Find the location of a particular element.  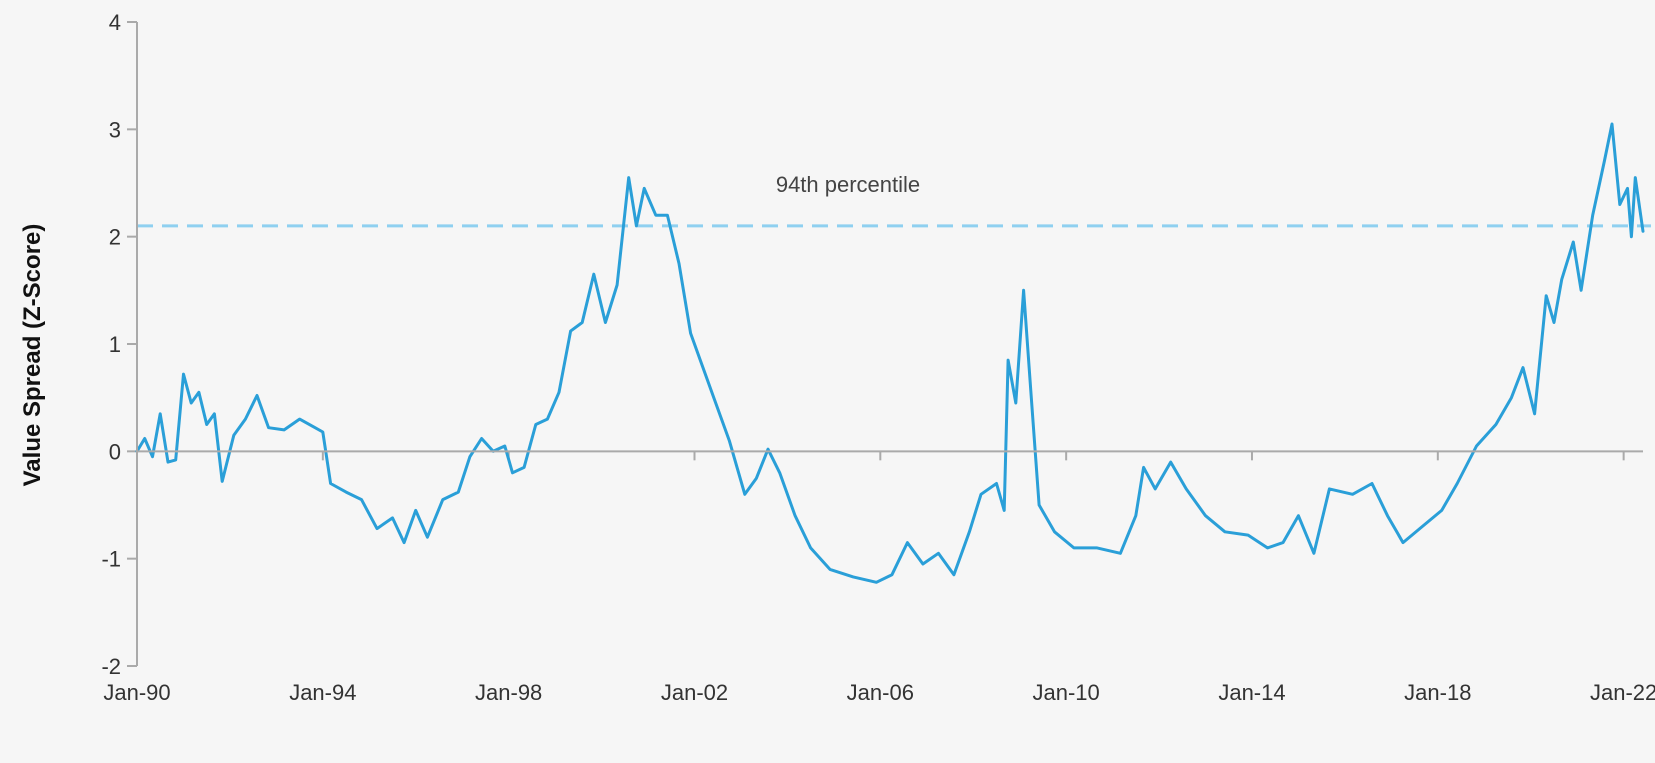

y-axis-ticks: 4 3 2 1 0 -1 -2 is located at coordinates (119, 344).